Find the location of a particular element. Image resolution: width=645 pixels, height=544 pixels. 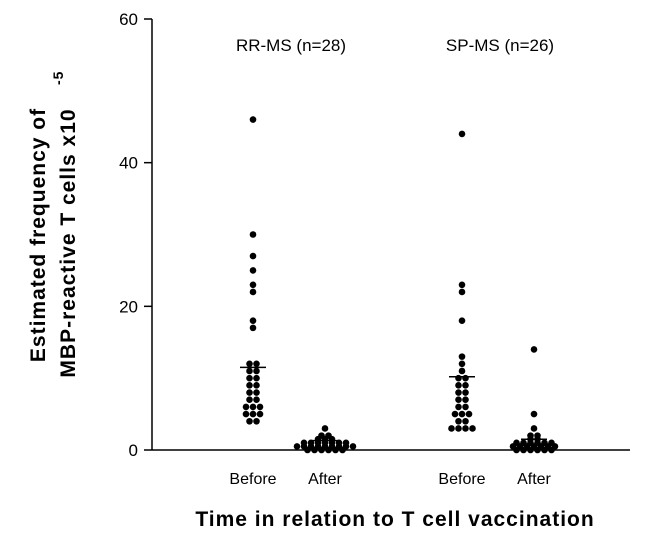

y-tick-label: 60 is located at coordinates (128, 19).